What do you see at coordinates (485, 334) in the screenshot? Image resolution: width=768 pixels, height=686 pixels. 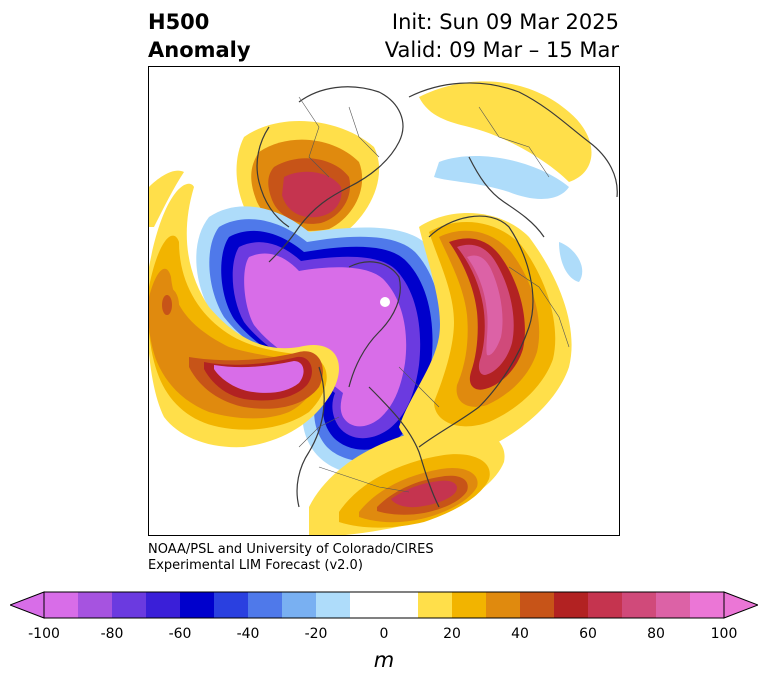 I see `ridge-east` at bounding box center [485, 334].